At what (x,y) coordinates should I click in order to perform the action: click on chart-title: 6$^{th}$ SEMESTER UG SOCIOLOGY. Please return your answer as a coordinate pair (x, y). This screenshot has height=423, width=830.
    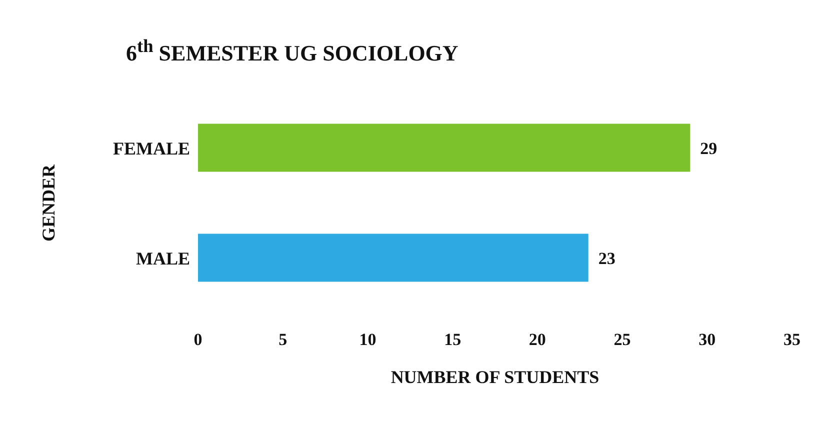
    Looking at the image, I should click on (292, 51).